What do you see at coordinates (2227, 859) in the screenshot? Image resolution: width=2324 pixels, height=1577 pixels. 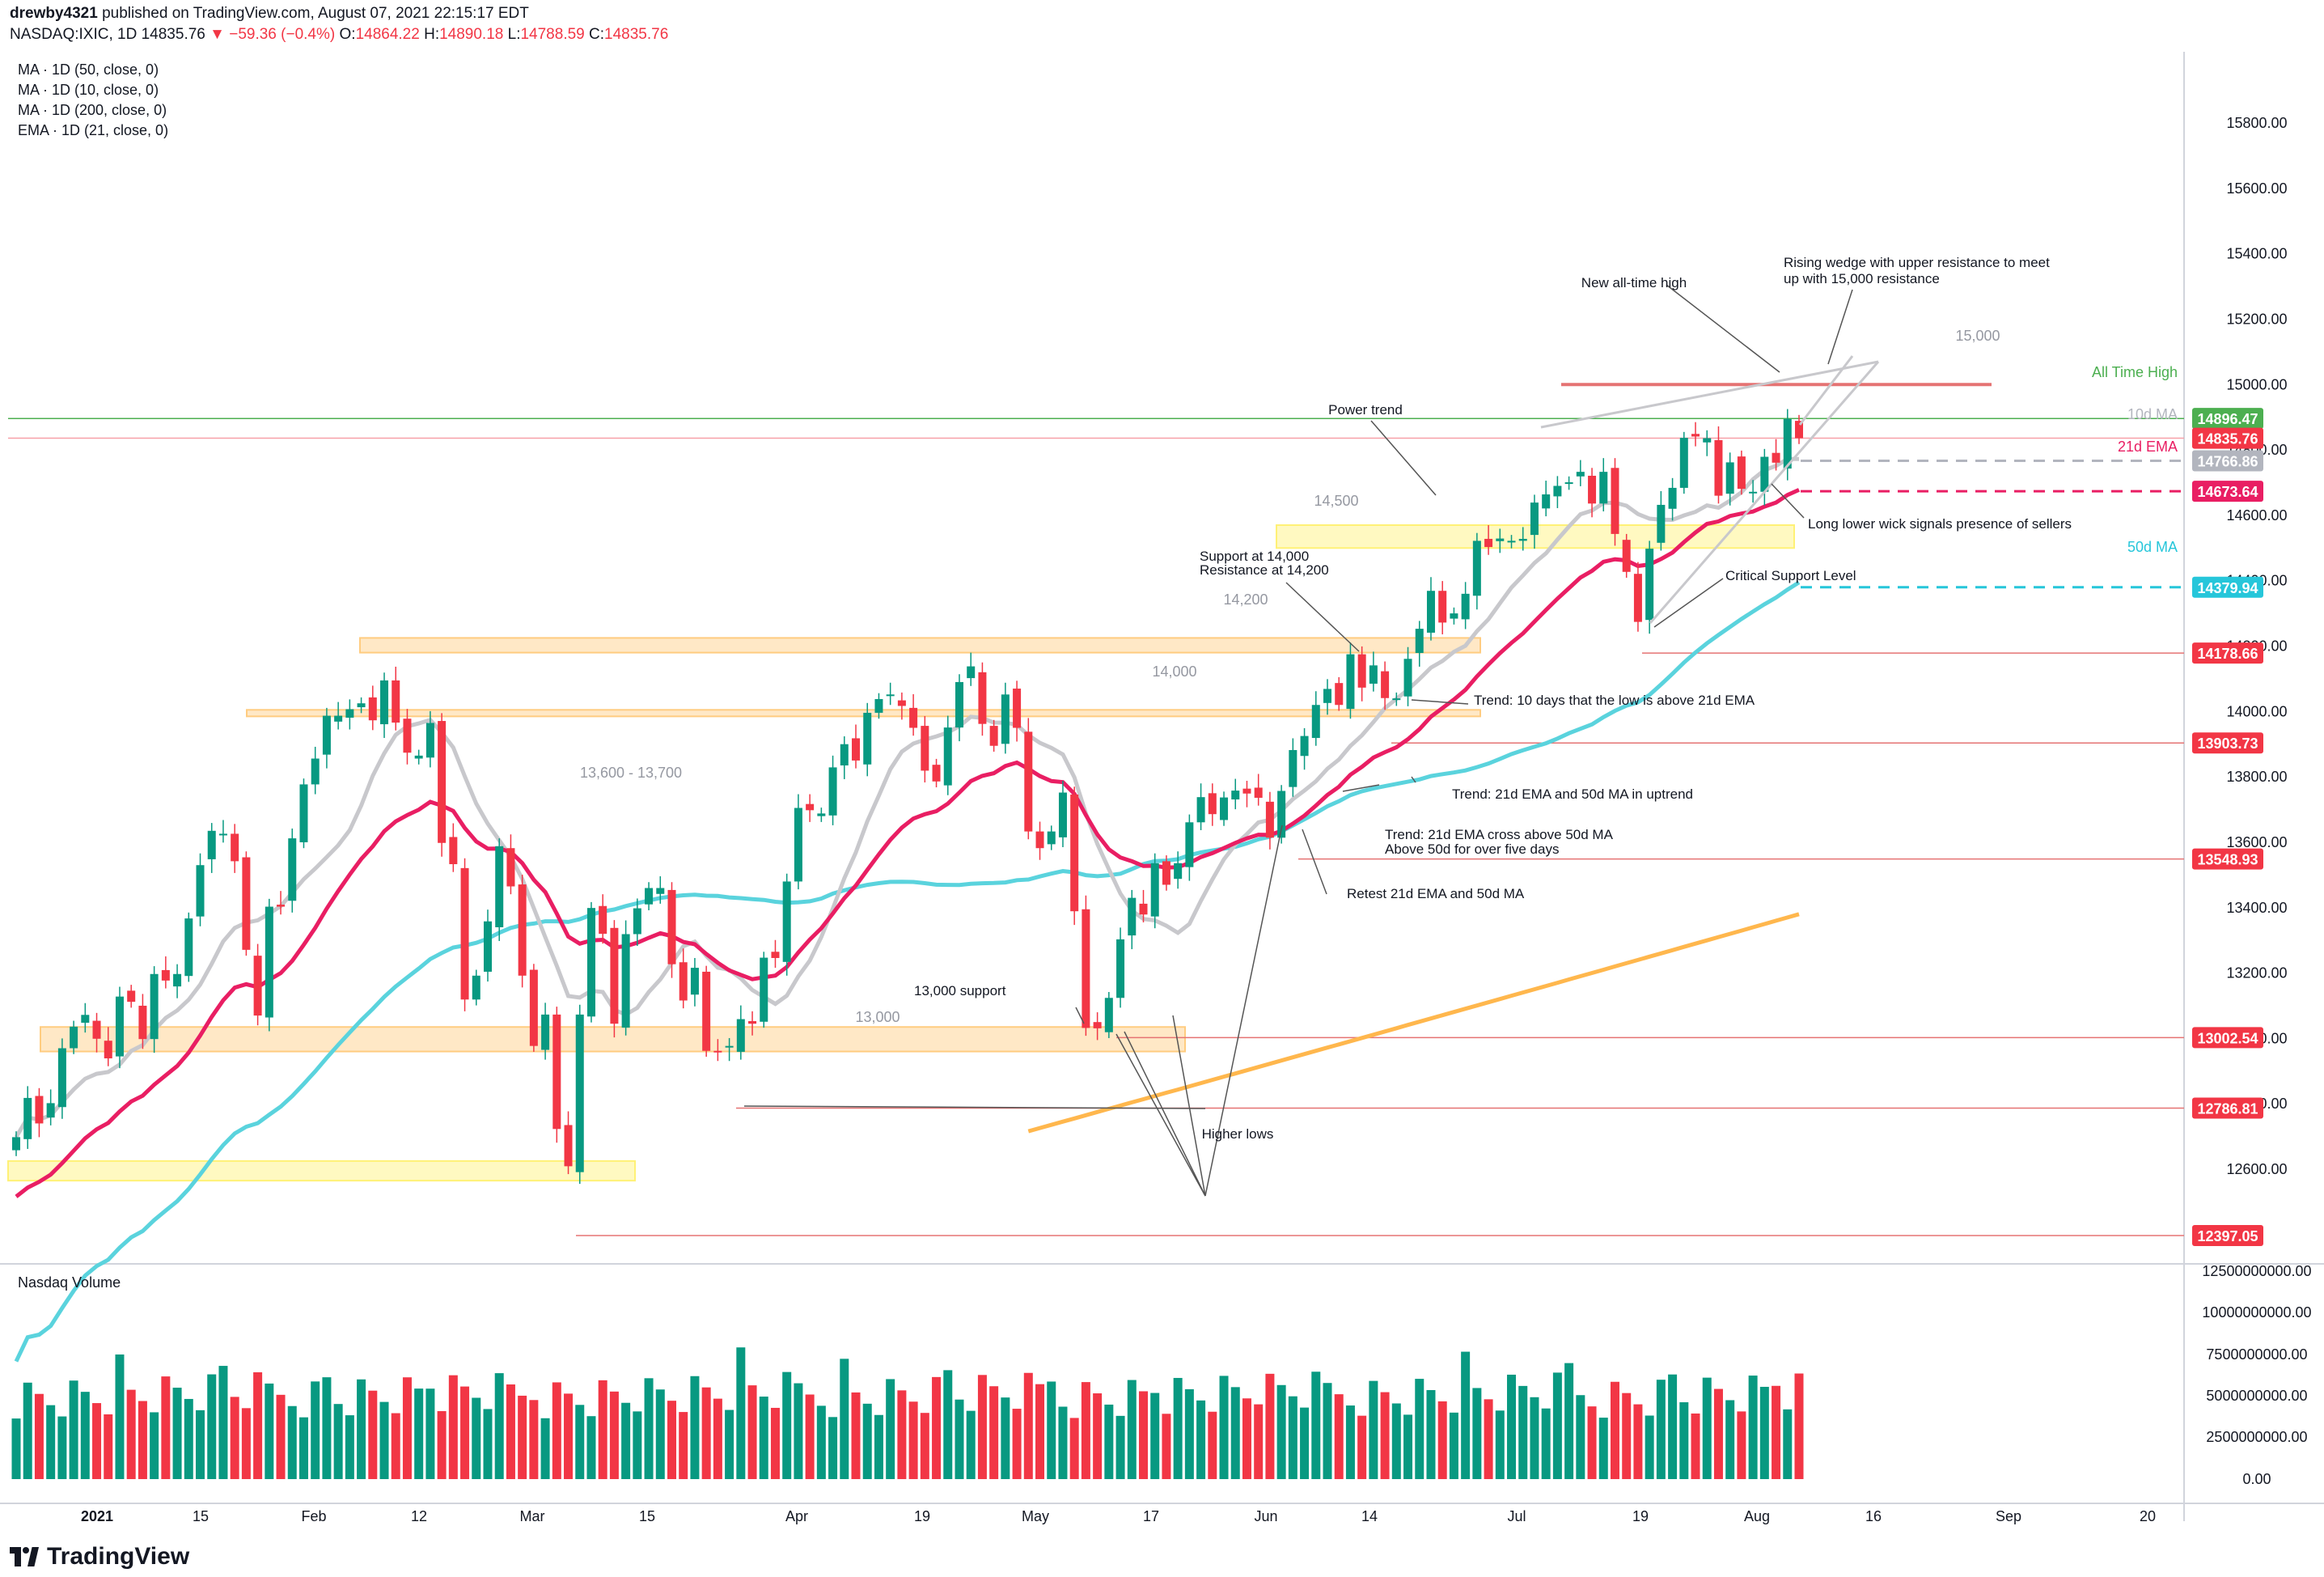 I see `price-tag: 13548.93` at bounding box center [2227, 859].